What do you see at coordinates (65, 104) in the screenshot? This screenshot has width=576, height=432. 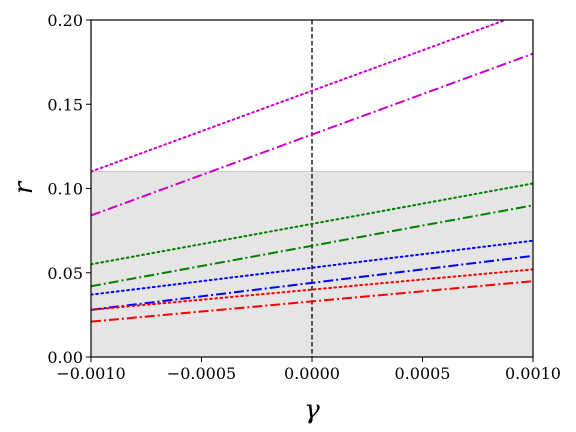 I see `y-tick-label: 0.15` at bounding box center [65, 104].